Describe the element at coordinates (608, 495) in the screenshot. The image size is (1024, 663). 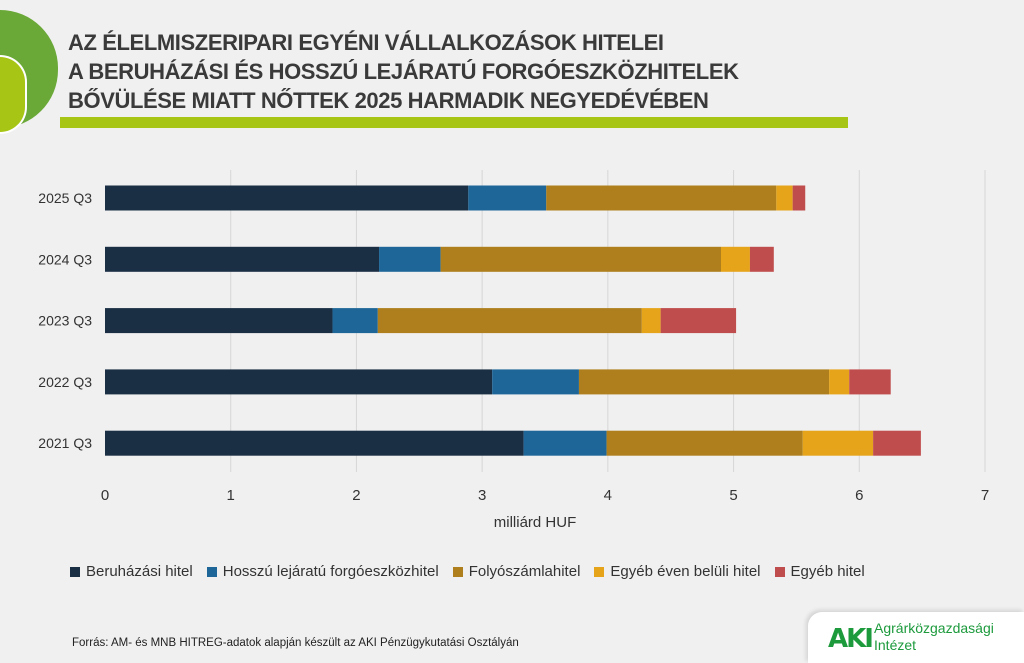
I see `x-tick-label: 4` at that location.